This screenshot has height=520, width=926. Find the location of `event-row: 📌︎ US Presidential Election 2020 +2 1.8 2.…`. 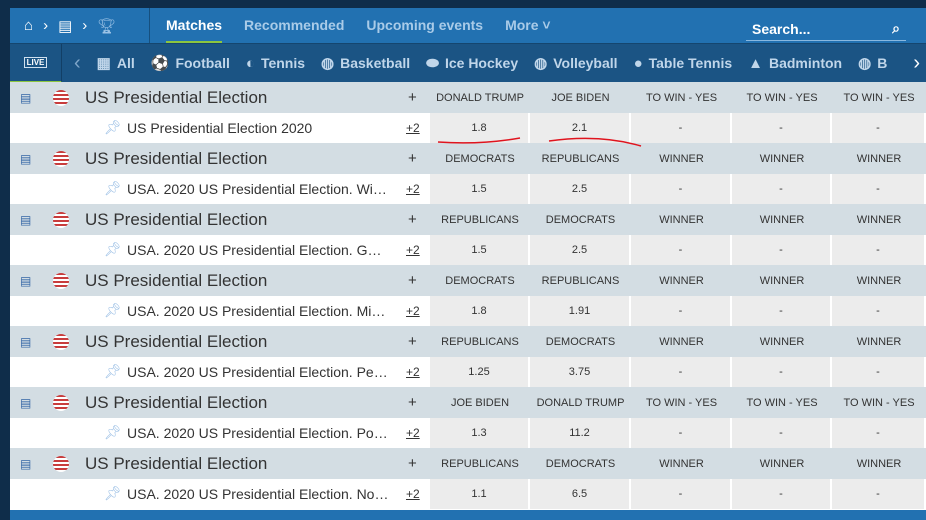

event-row: 📌︎ US Presidential Election 2020 +2 1.8 2.… is located at coordinates (468, 128).